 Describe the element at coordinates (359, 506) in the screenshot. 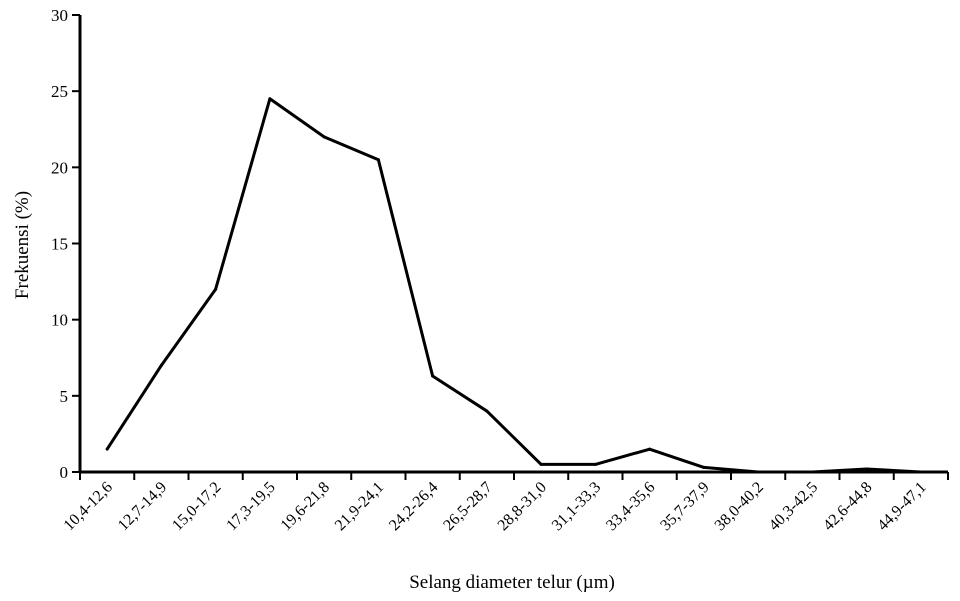

I see `x-tick-label: 21,9-24,1` at that location.